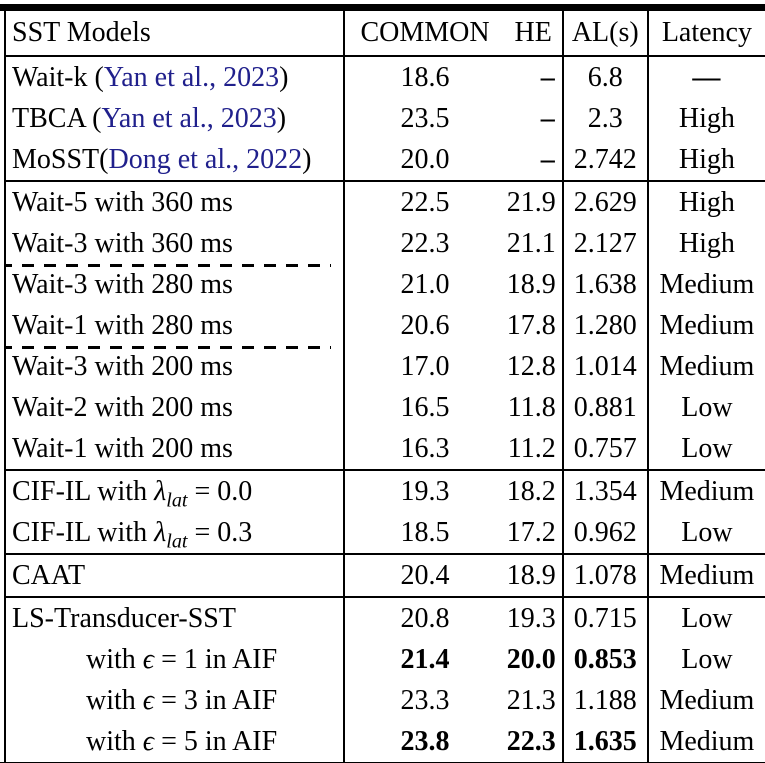 This screenshot has width=765, height=763. I want to click on al-seconds-cell: 1.078, so click(605, 575).